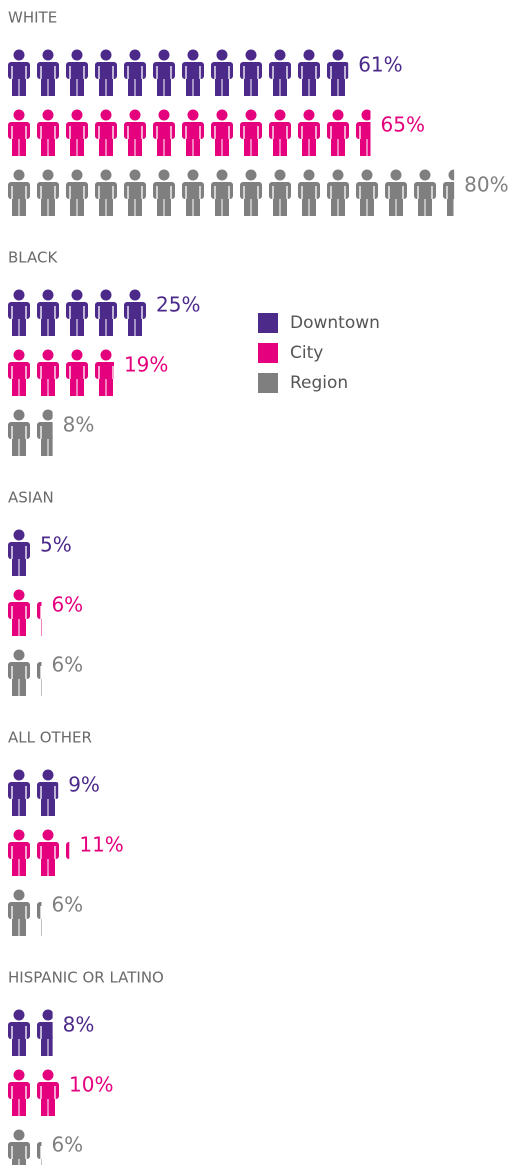 This screenshot has width=525, height=1169. Describe the element at coordinates (335, 323) in the screenshot. I see `legend-label: Downtown` at that location.